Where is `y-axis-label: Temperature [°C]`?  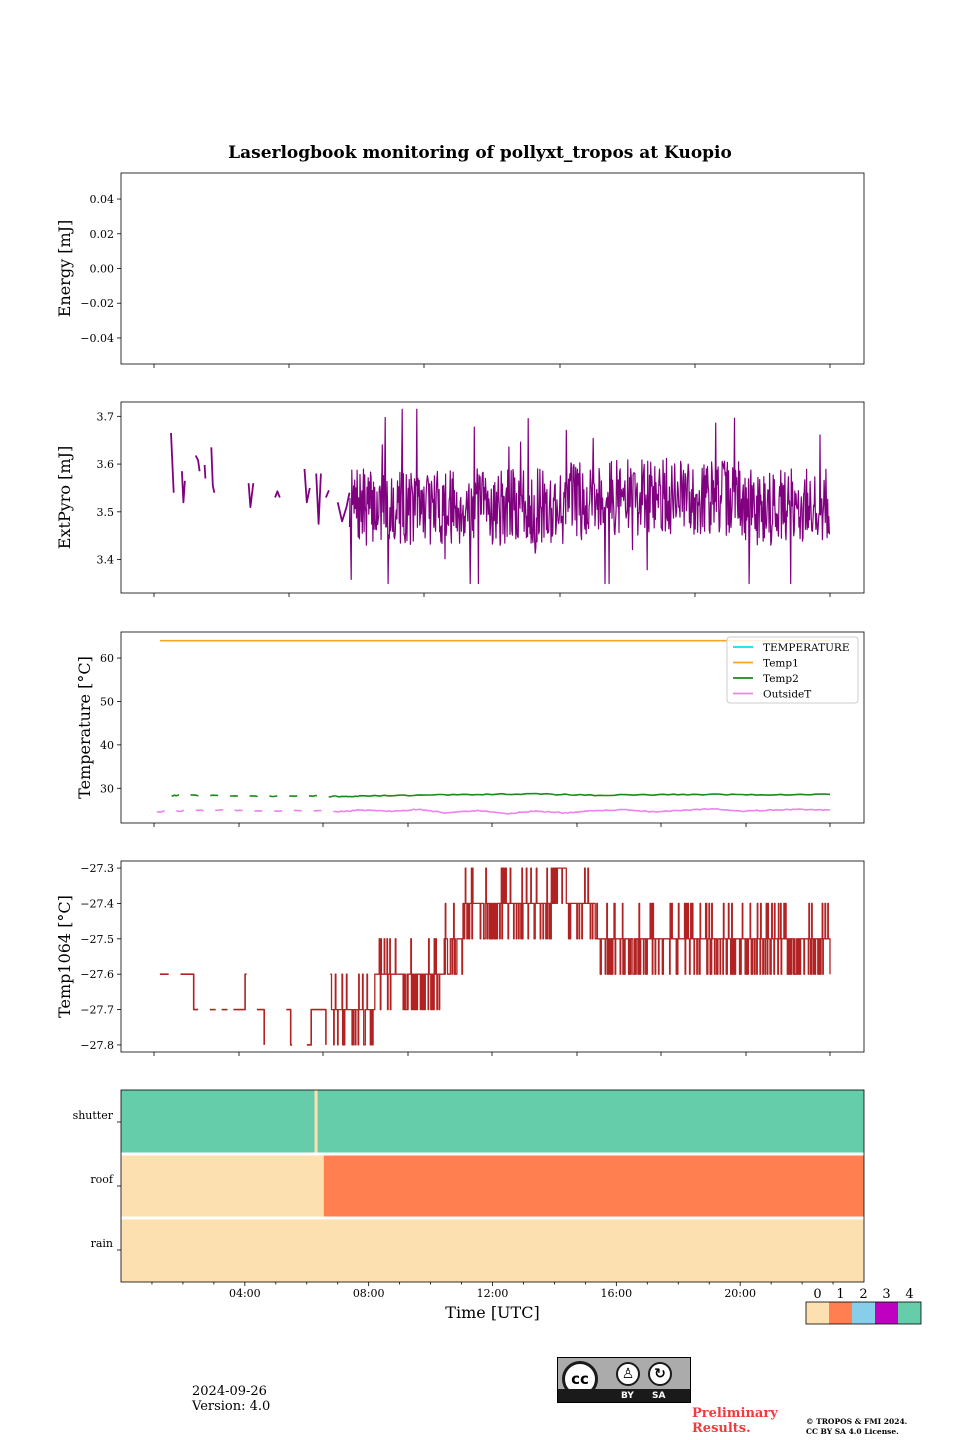
y-axis-label: Temperature [°C] is located at coordinates (84, 727).